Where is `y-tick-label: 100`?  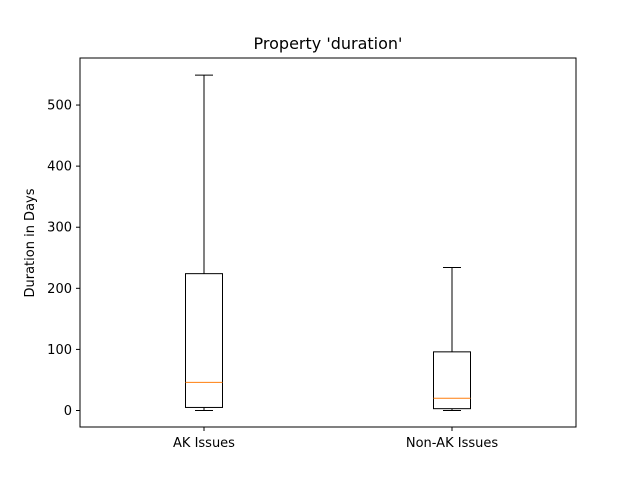
y-tick-label: 100 is located at coordinates (59, 350).